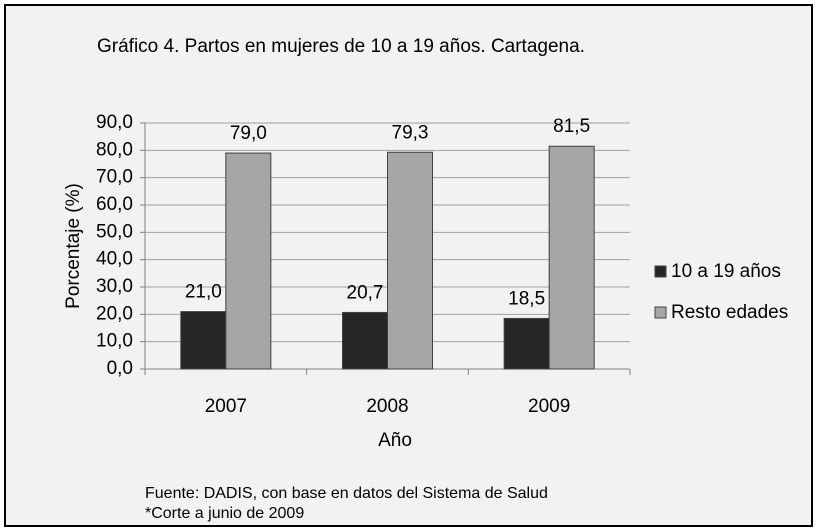 This screenshot has width=818, height=532. Describe the element at coordinates (410, 132) in the screenshot. I see `value-label: 79,3` at that location.